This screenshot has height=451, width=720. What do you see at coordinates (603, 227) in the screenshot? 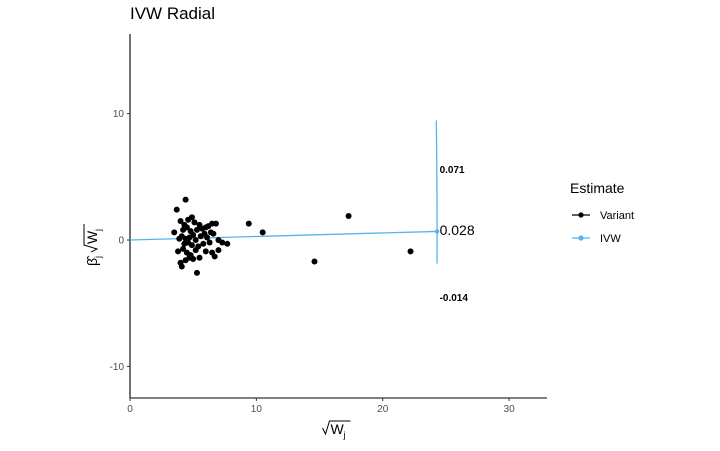
I see `legend: Variant IVW` at bounding box center [603, 227].